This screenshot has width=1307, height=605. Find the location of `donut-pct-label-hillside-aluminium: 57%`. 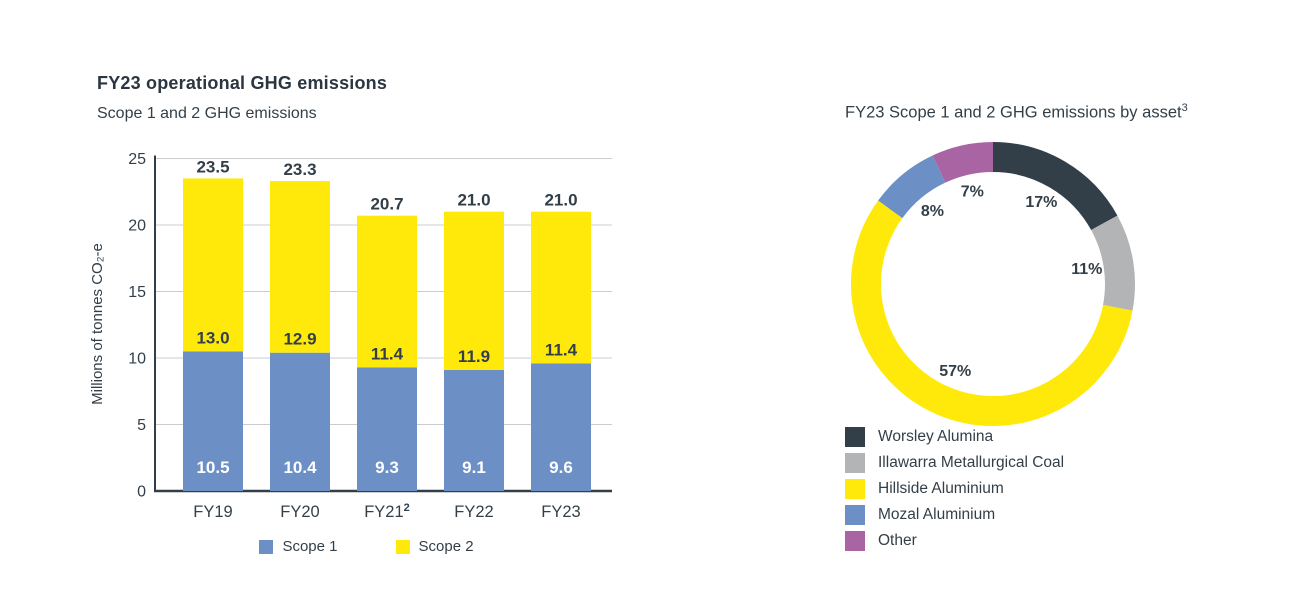

donut-pct-label-hillside-aluminium: 57% is located at coordinates (955, 371).